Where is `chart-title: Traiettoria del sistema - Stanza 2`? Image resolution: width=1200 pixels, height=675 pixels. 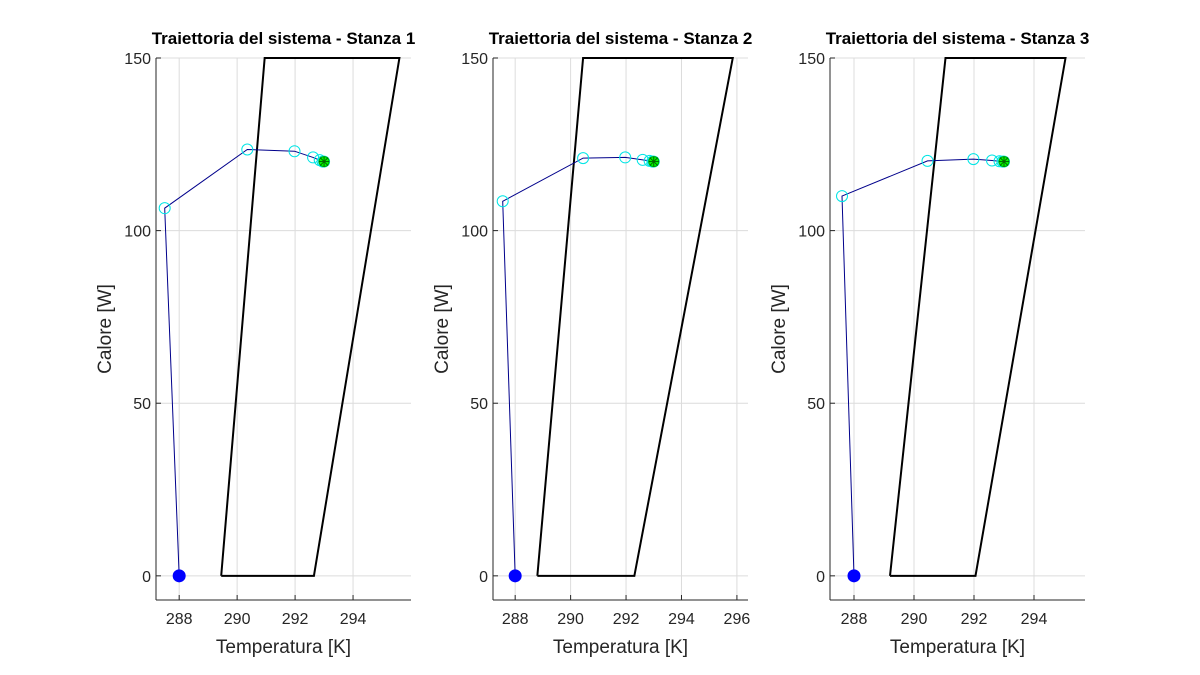
chart-title: Traiettoria del sistema - Stanza 2 is located at coordinates (621, 38).